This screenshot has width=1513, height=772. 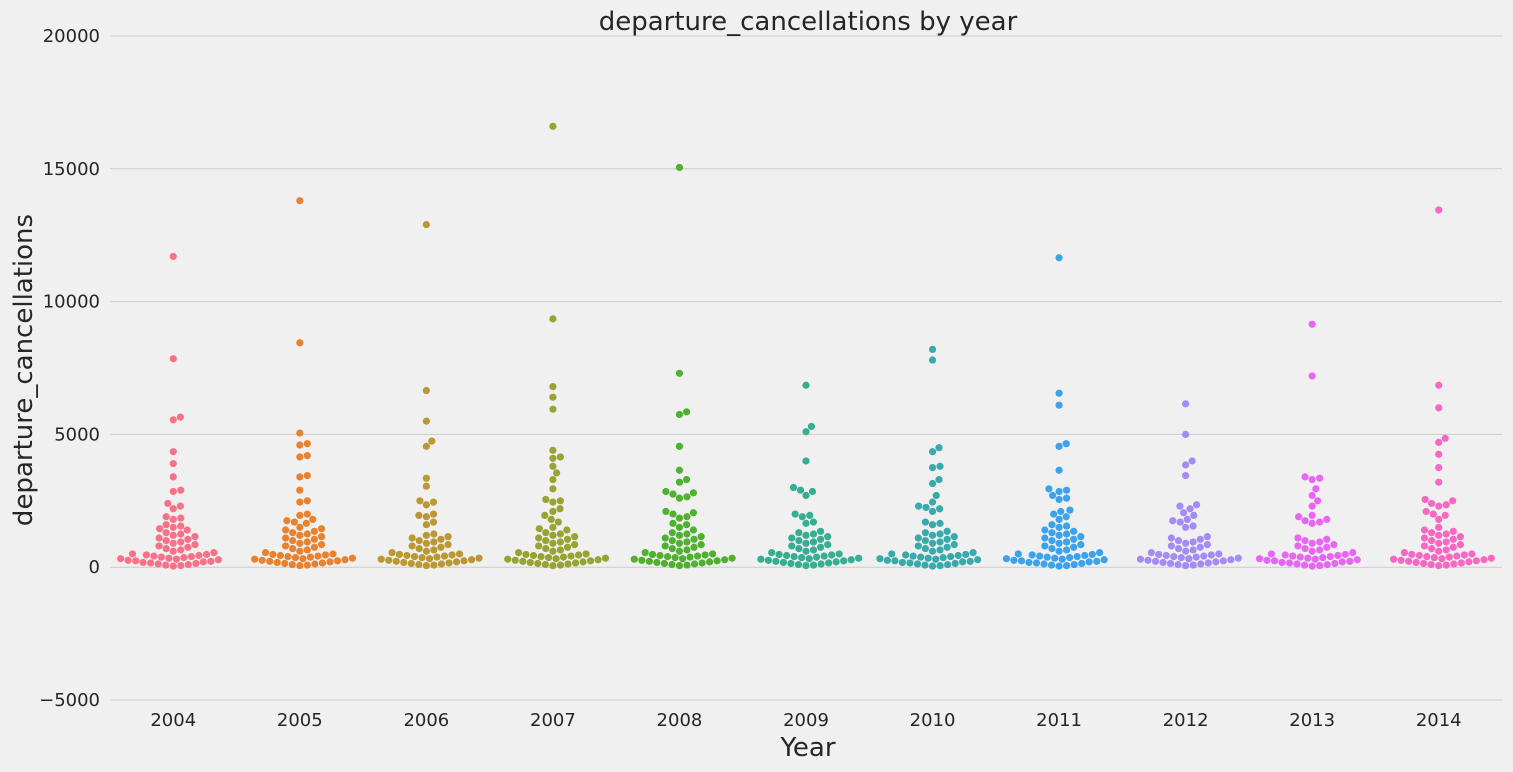 I want to click on y-tick-label: 0, so click(x=94, y=567).